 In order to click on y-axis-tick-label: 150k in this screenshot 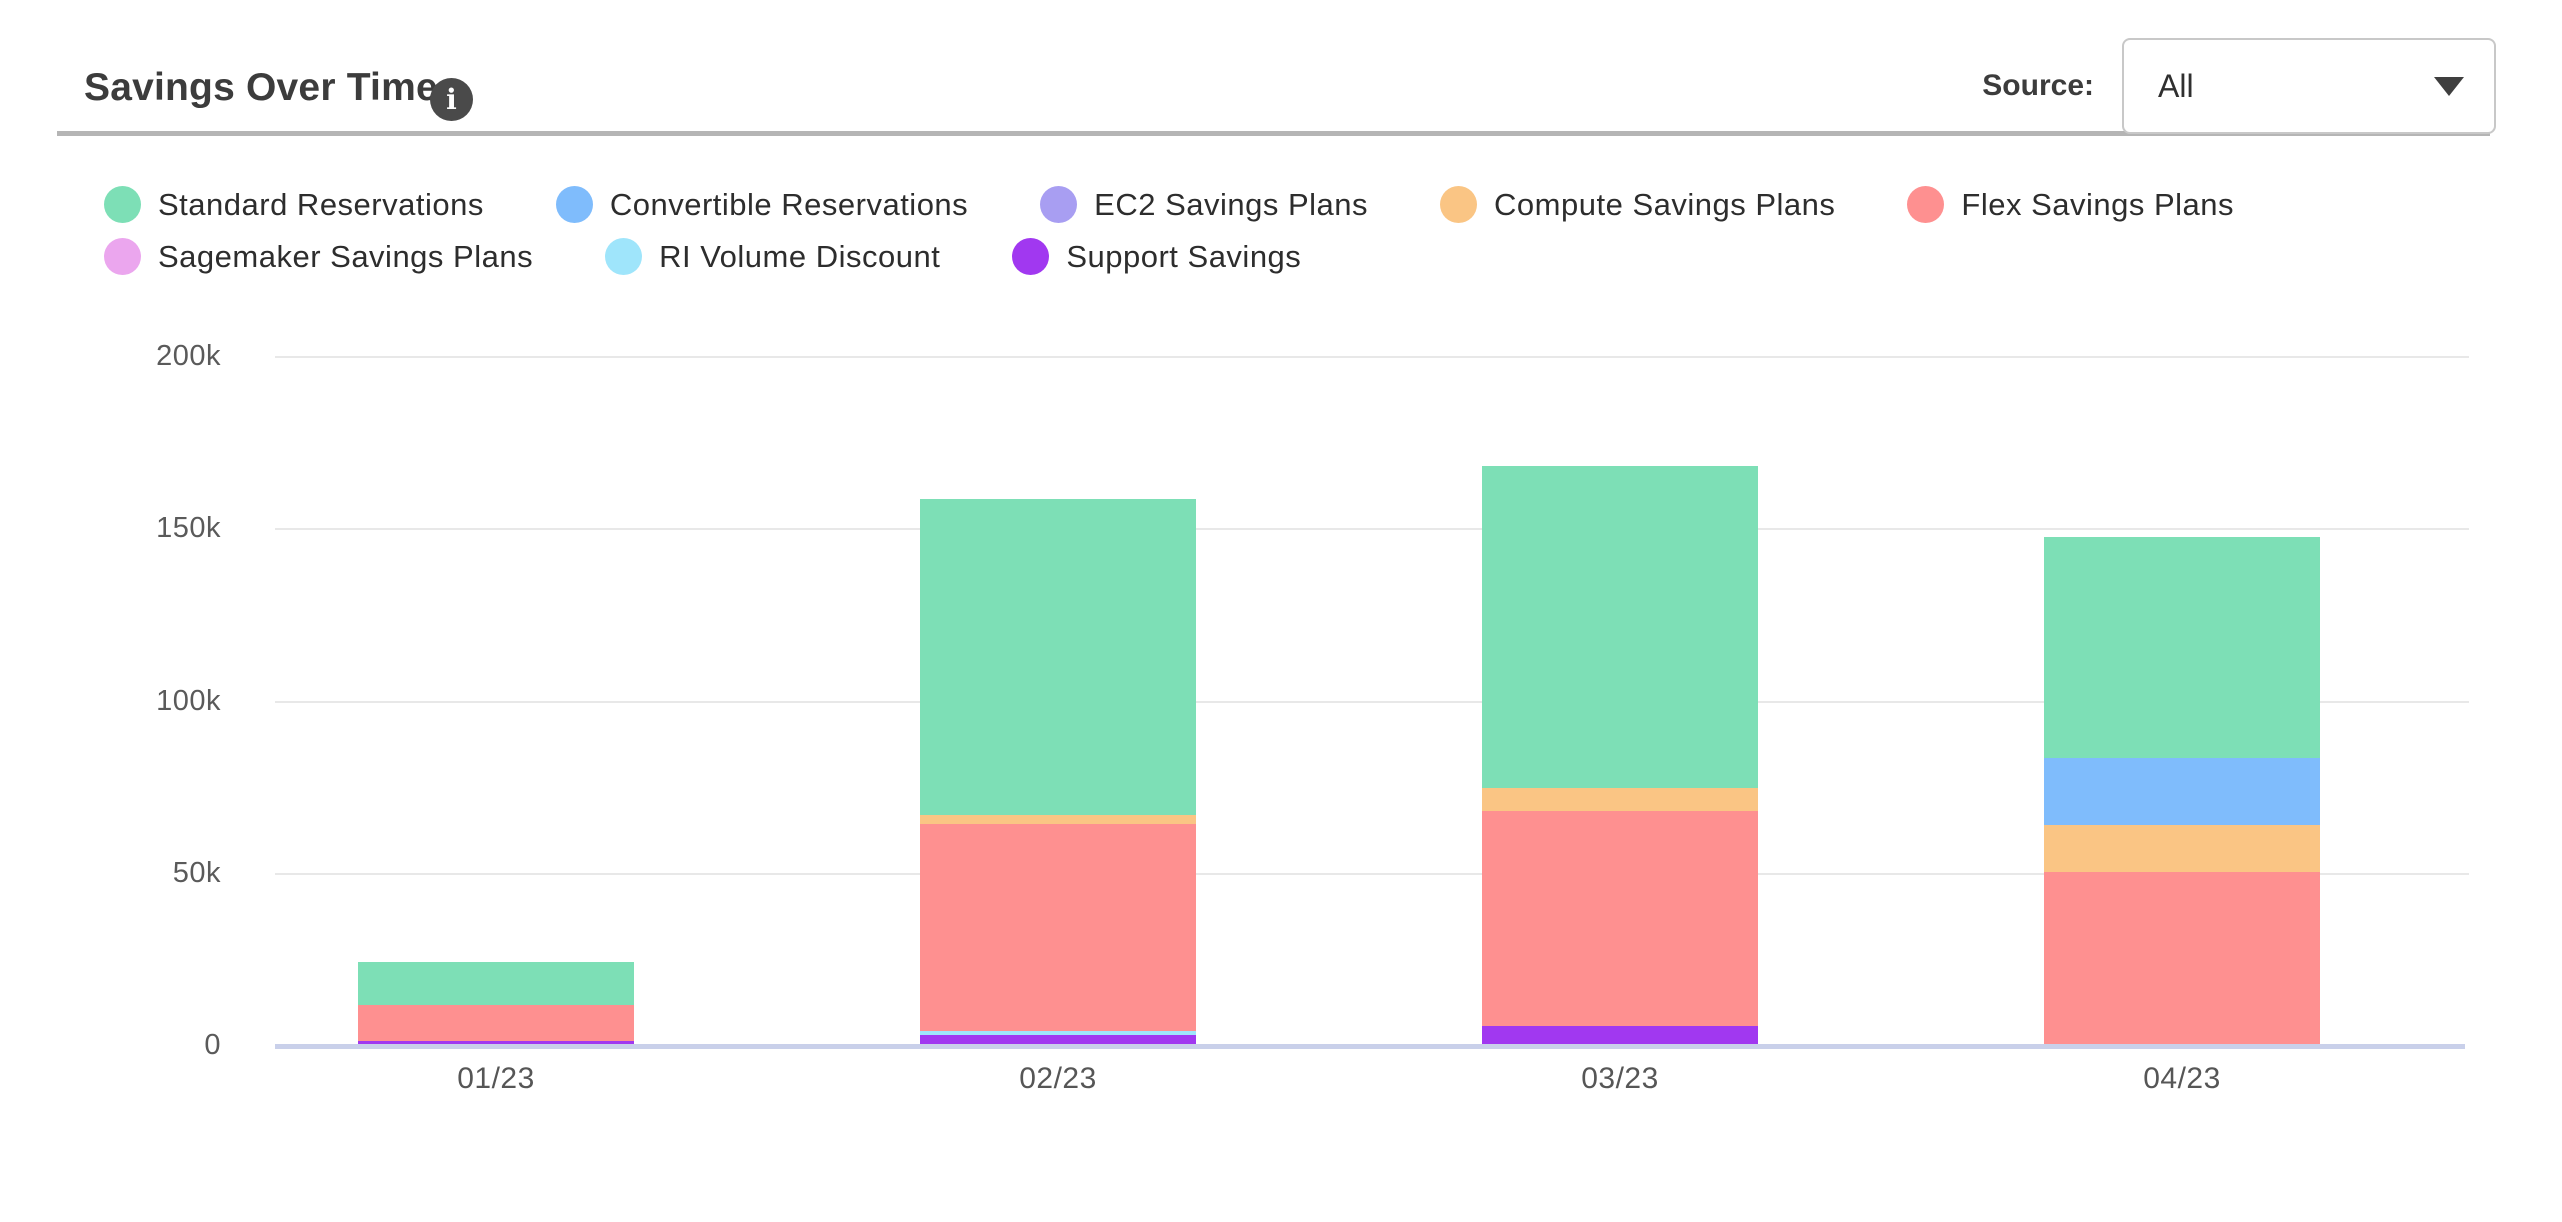, I will do `click(188, 528)`.